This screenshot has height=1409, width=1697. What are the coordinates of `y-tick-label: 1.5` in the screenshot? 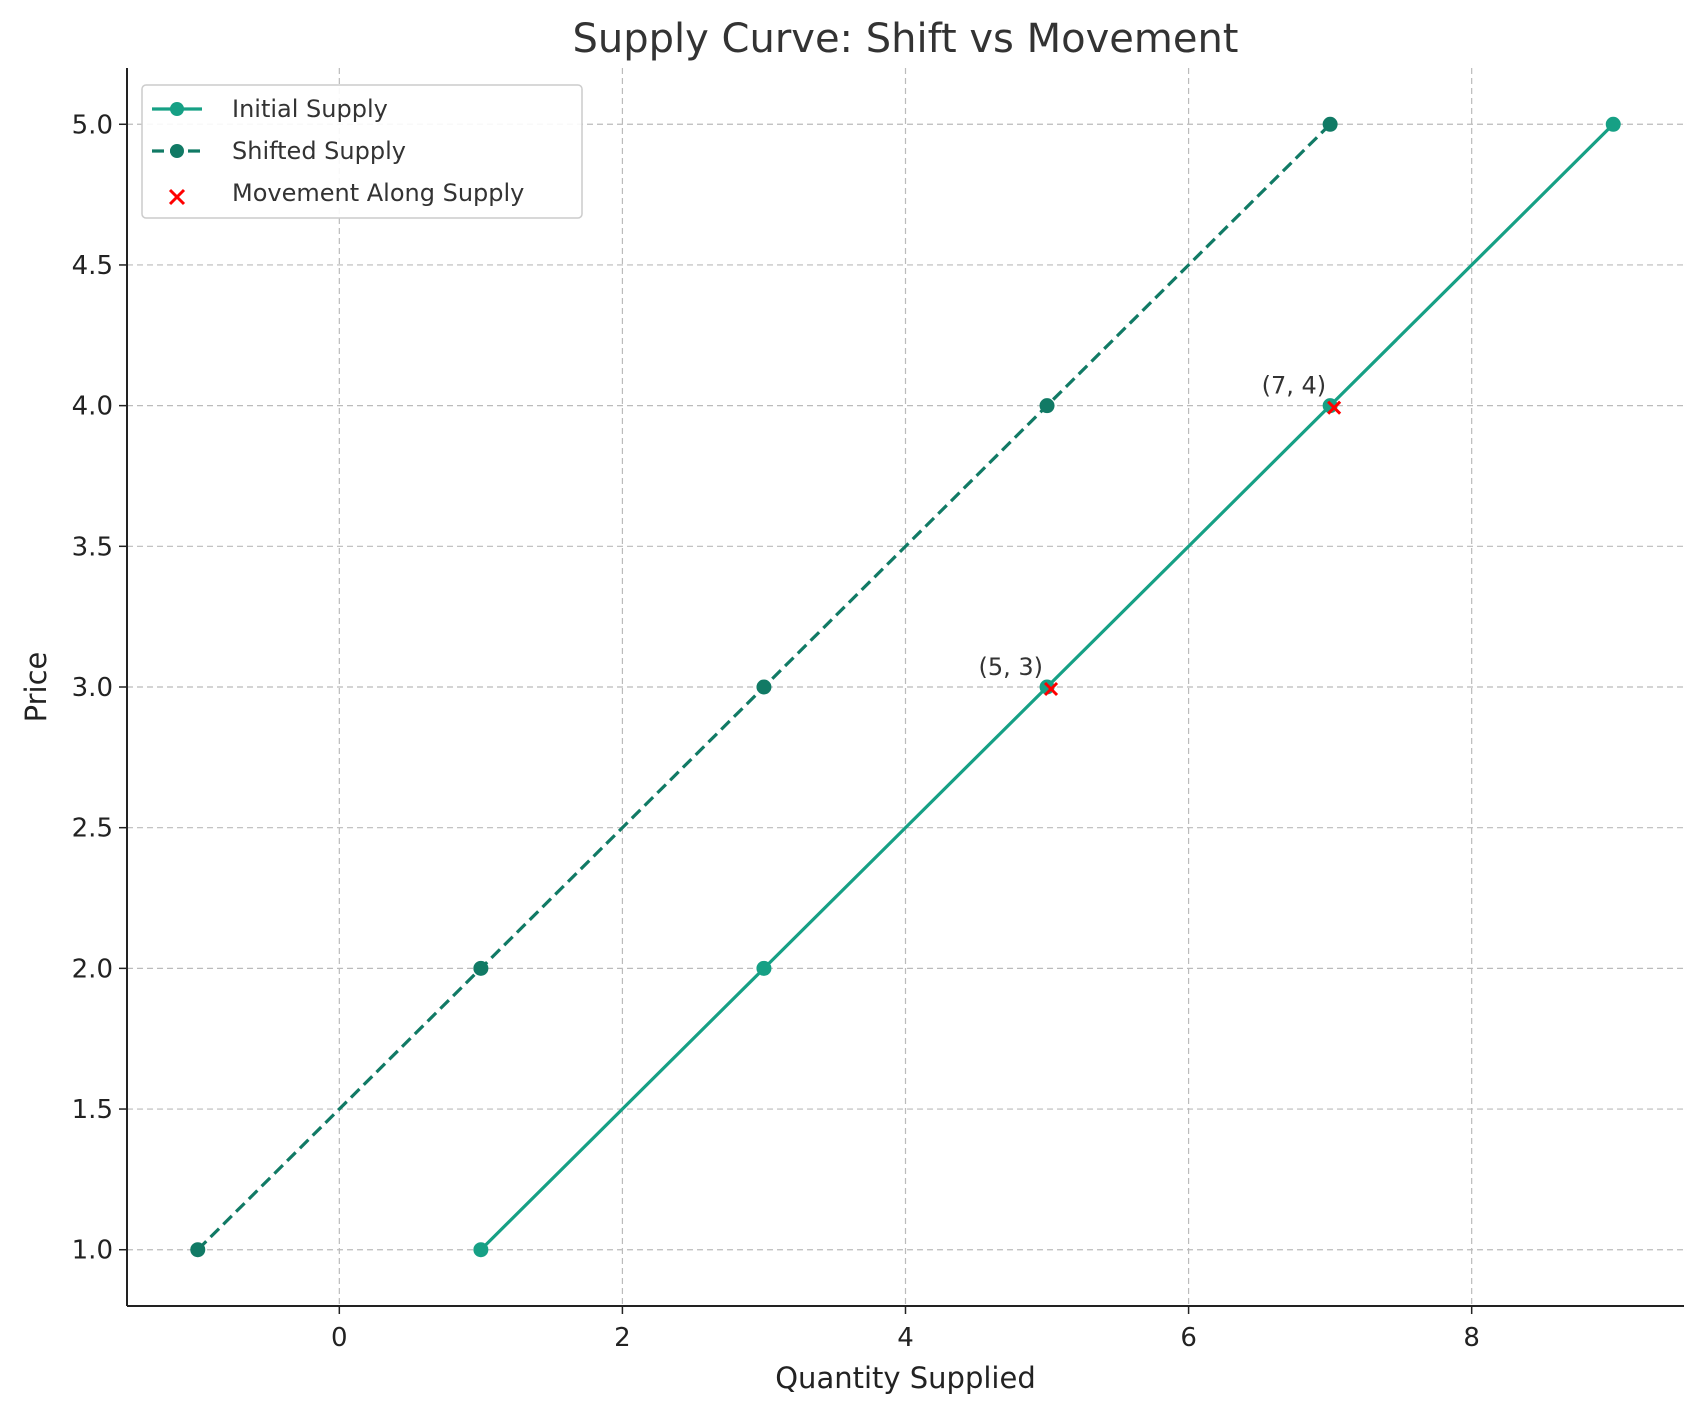 It's located at (92, 1110).